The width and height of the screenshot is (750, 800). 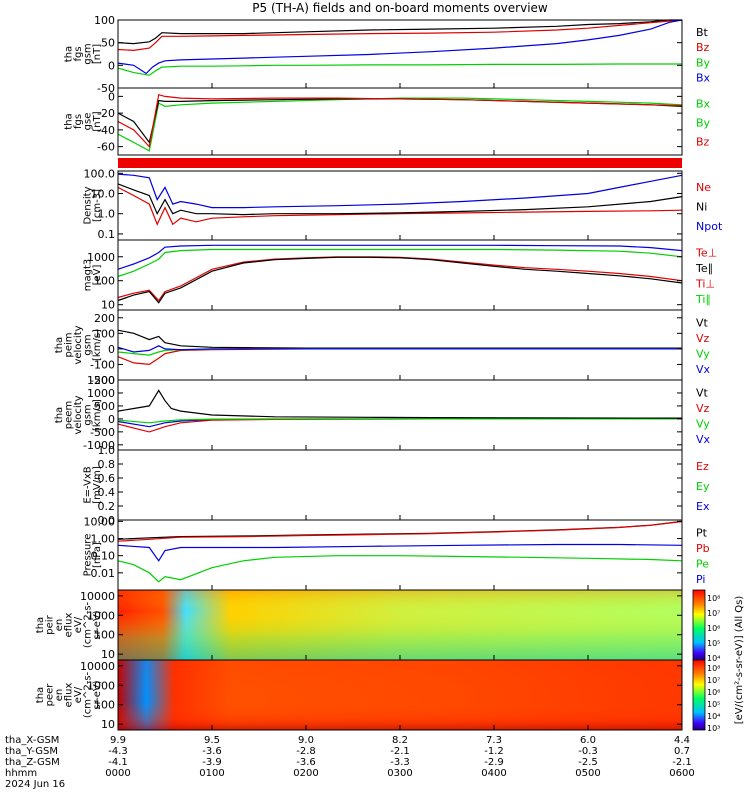 What do you see at coordinates (97, 205) in the screenshot?
I see `ylabel-line: [cm-3]` at bounding box center [97, 205].